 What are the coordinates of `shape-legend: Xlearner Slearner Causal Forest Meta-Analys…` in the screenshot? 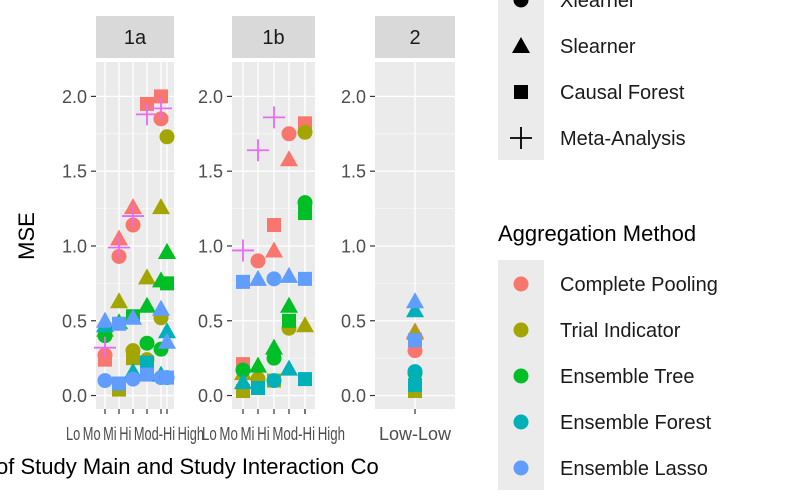 It's located at (592, 80).